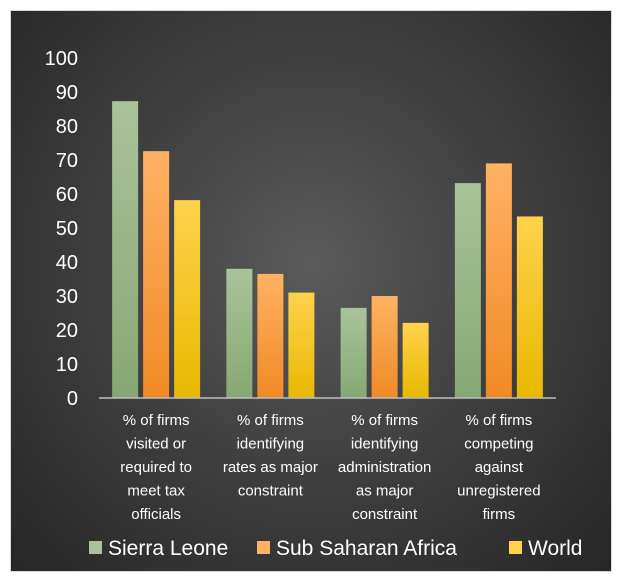 This screenshot has height=580, width=621. I want to click on y-tick-label: 90, so click(67, 93).